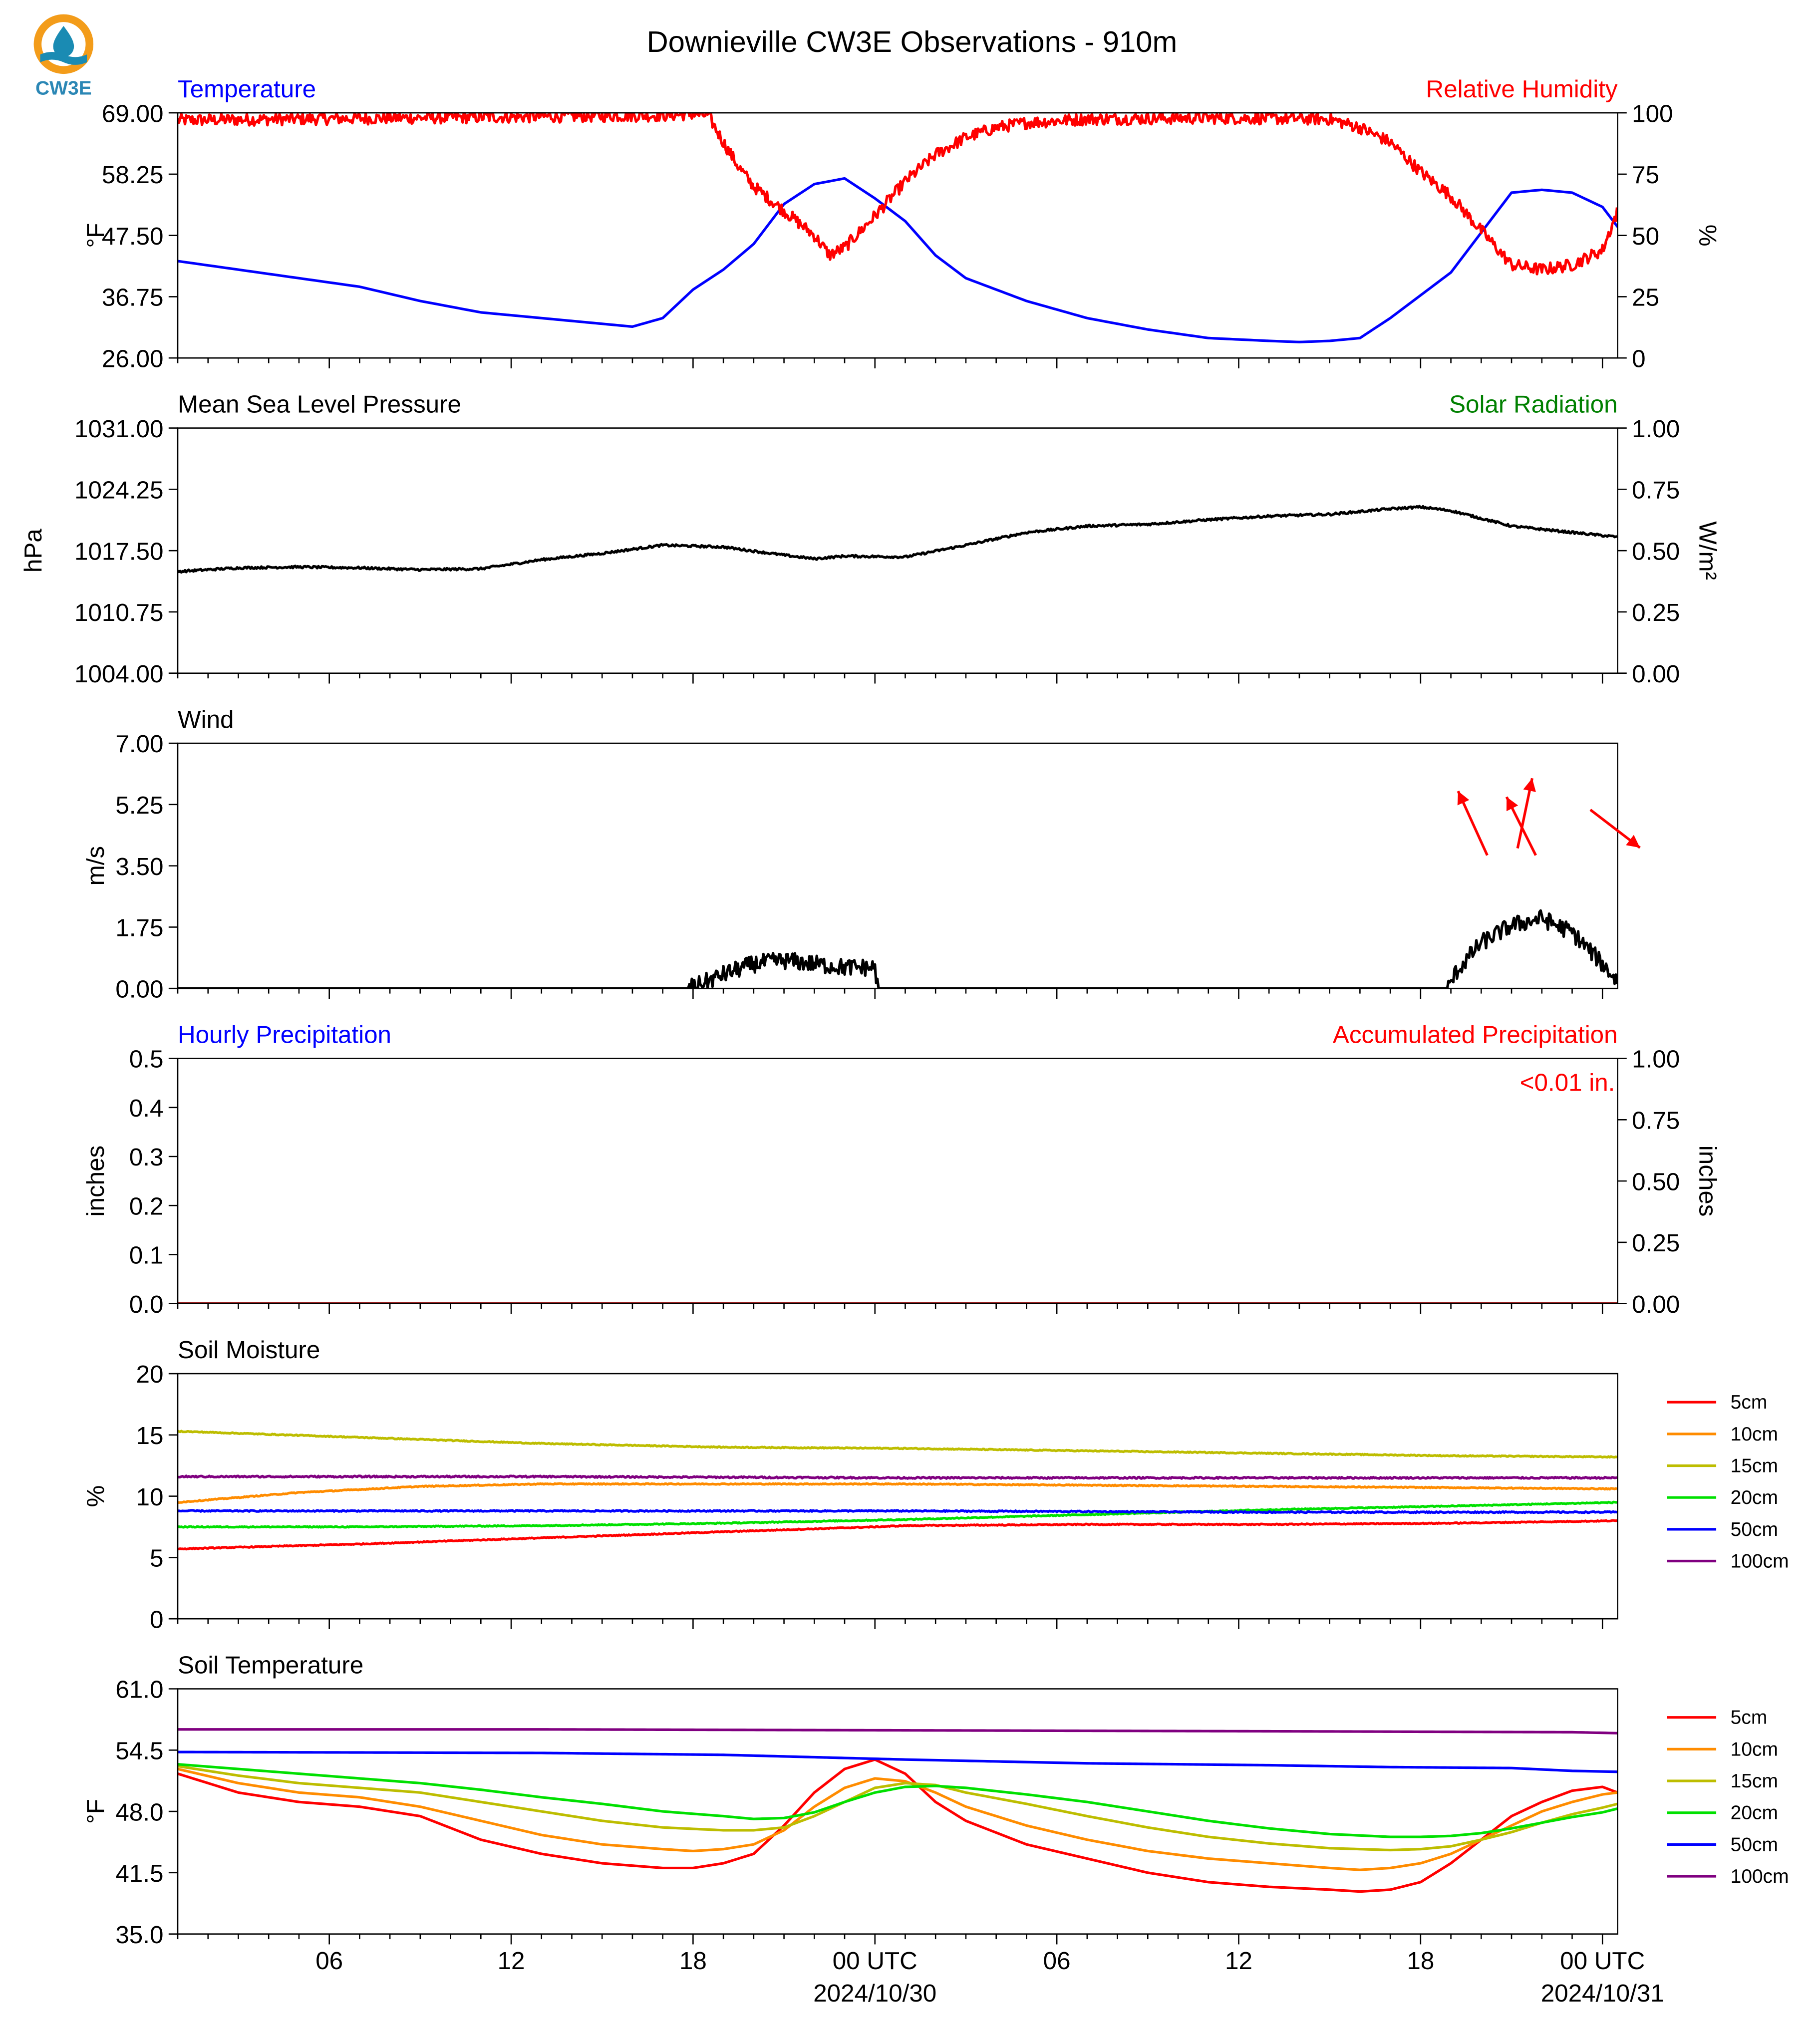 Image resolution: width=1820 pixels, height=2028 pixels. What do you see at coordinates (319, 404) in the screenshot?
I see `panel-title-left: Mean Sea Level Pressure` at bounding box center [319, 404].